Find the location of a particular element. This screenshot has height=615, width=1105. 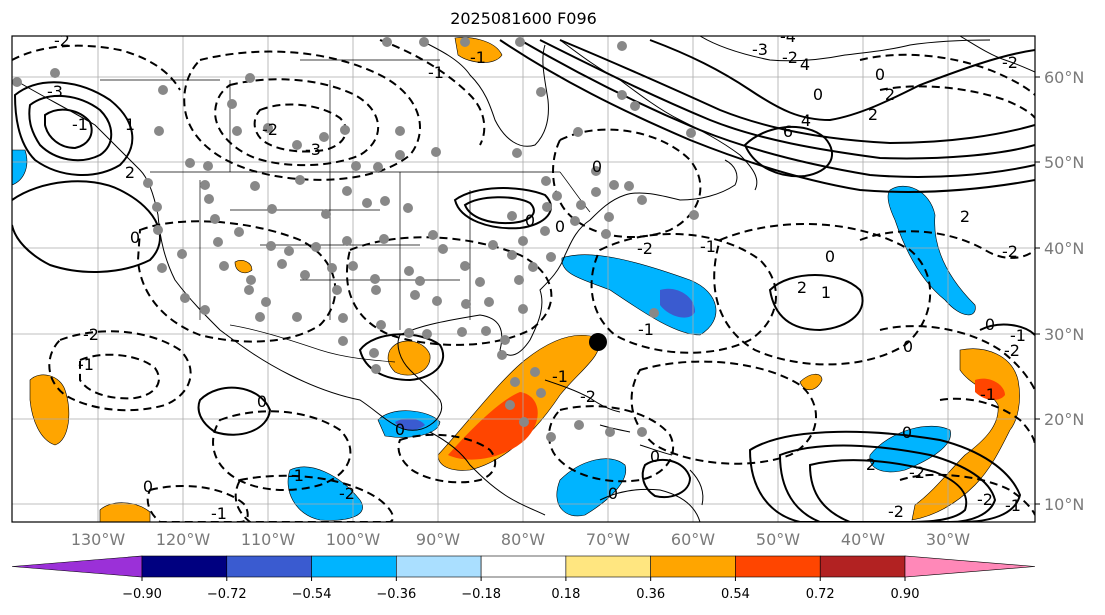

lon-label-130w: 130°W is located at coordinates (98, 539).